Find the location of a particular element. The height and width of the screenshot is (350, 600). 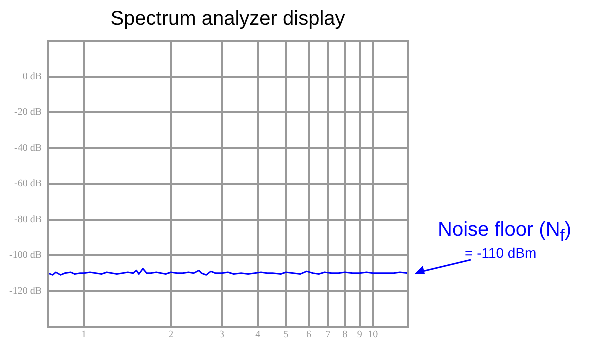

y-tick-label: -120 dB is located at coordinates (26, 291).